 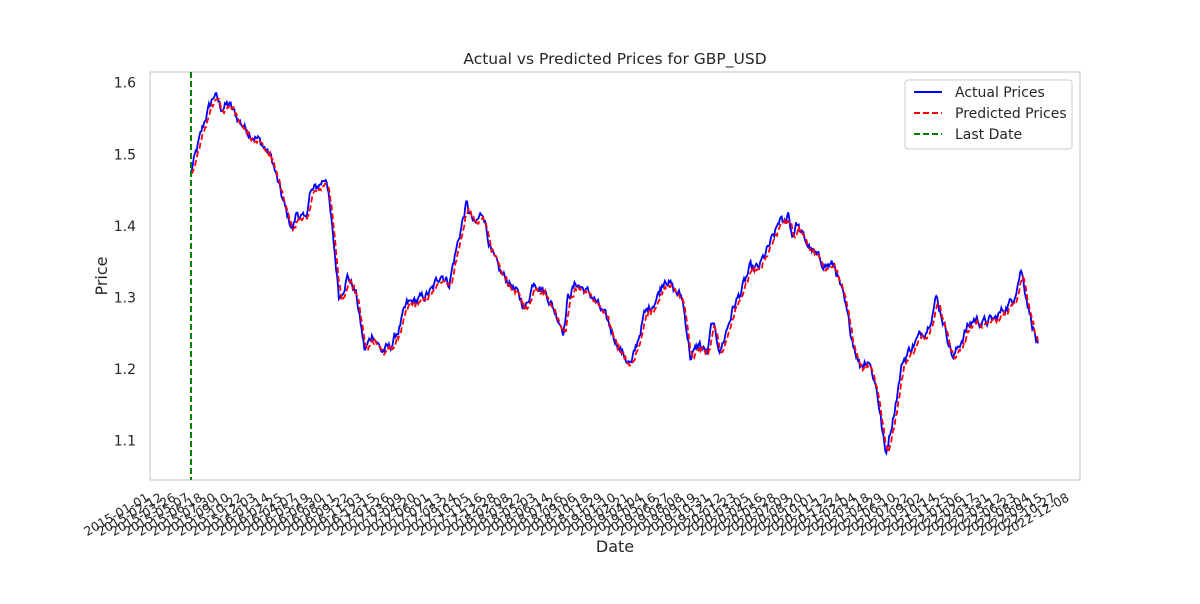 What do you see at coordinates (125, 298) in the screenshot?
I see `y-tick-label: 1.3` at bounding box center [125, 298].